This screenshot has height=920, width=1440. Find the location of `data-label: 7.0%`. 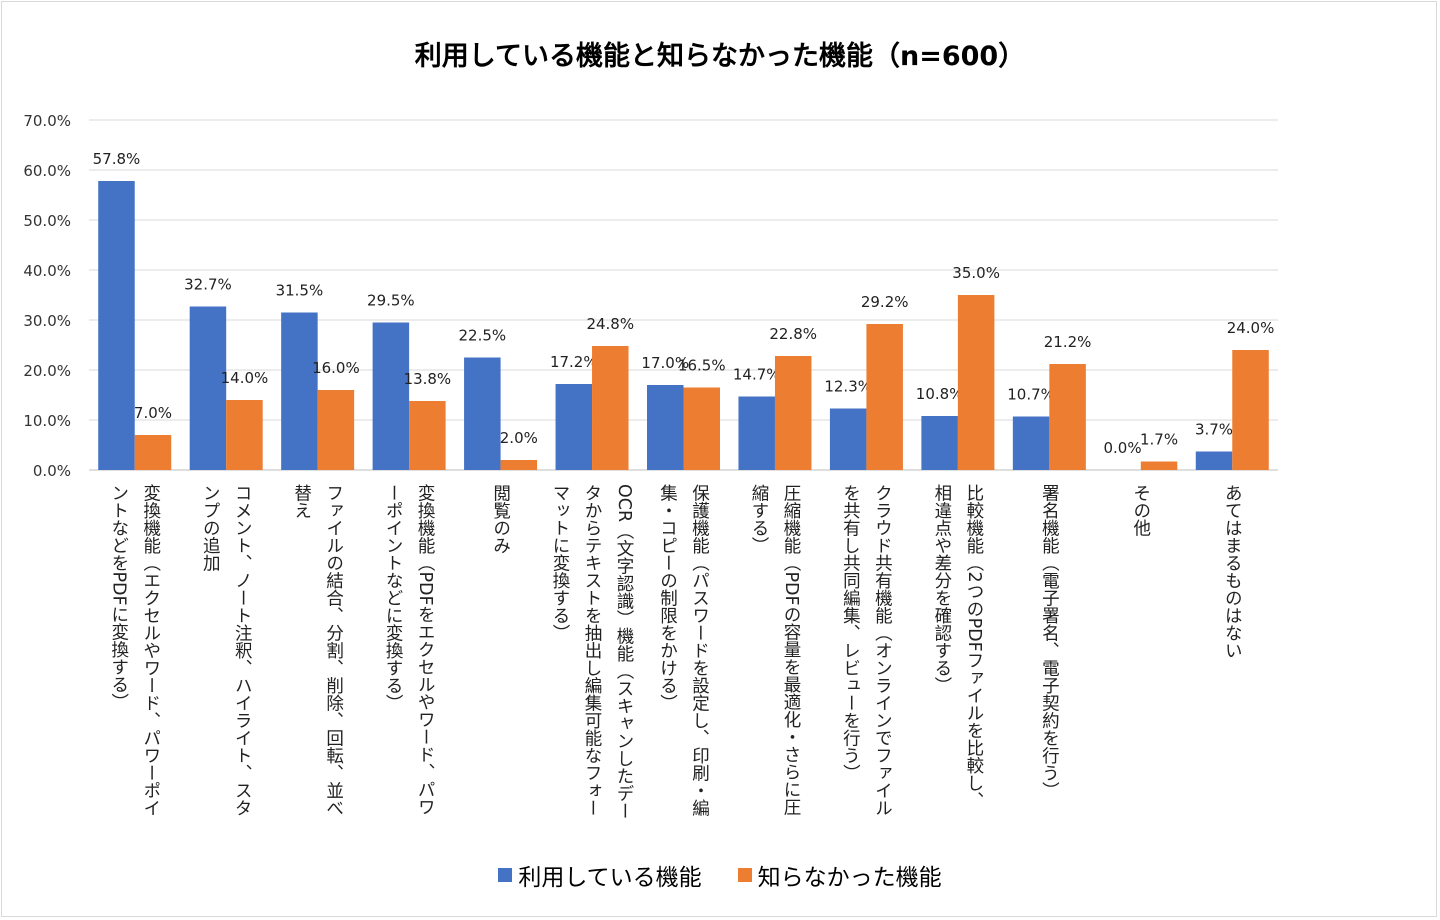

data-label: 7.0% is located at coordinates (153, 413).